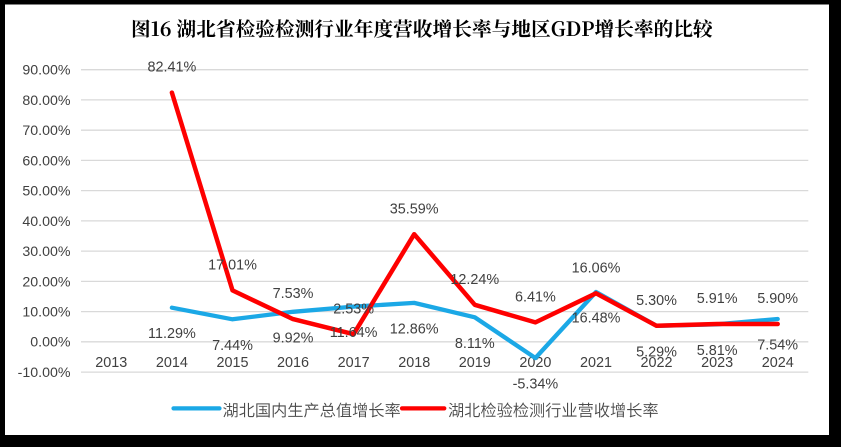 The image size is (841, 447). Describe the element at coordinates (46, 252) in the screenshot. I see `svg-text: 30.00%` at that location.